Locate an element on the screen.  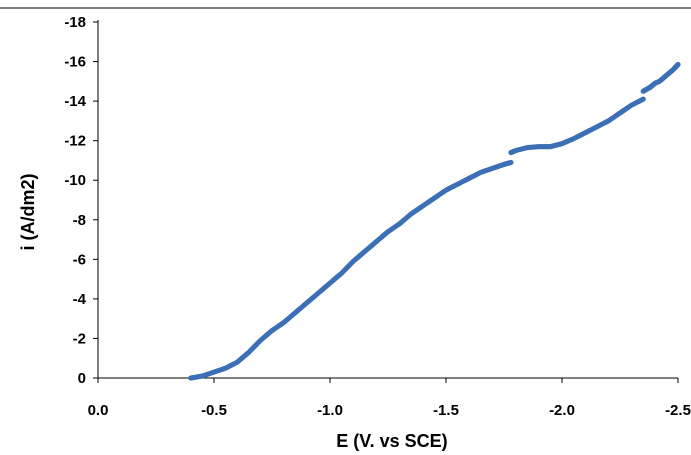
x-axis: 0.0 -0.5 -1.0 -1.5 -2.0 -2.5 is located at coordinates (389, 398).